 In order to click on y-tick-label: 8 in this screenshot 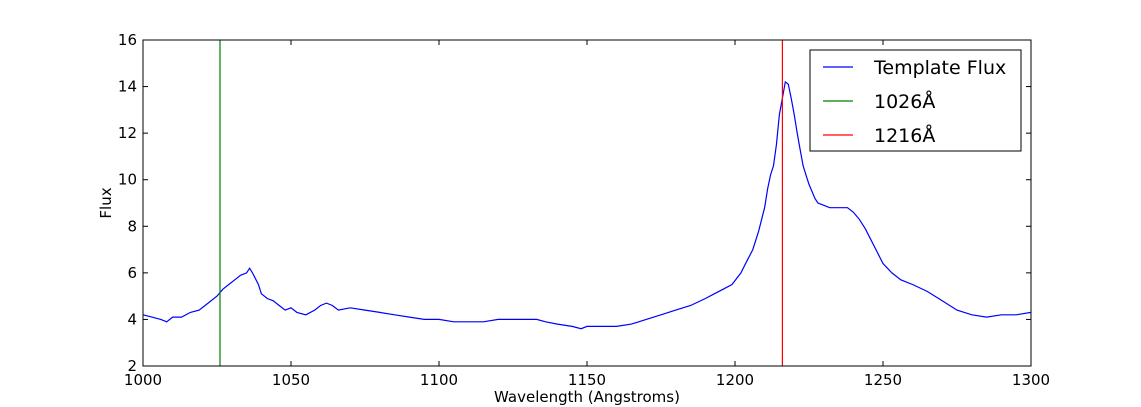, I will do `click(132, 226)`.